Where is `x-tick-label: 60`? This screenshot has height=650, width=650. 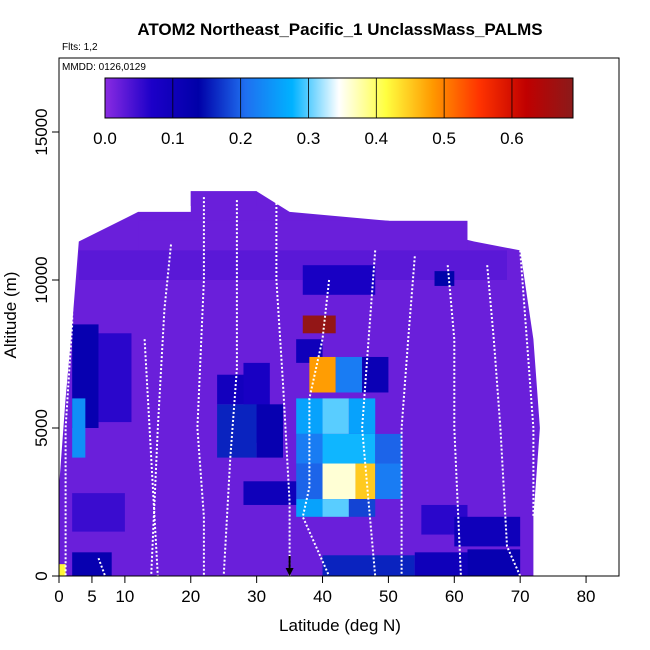 x-tick-label: 60 is located at coordinates (454, 596).